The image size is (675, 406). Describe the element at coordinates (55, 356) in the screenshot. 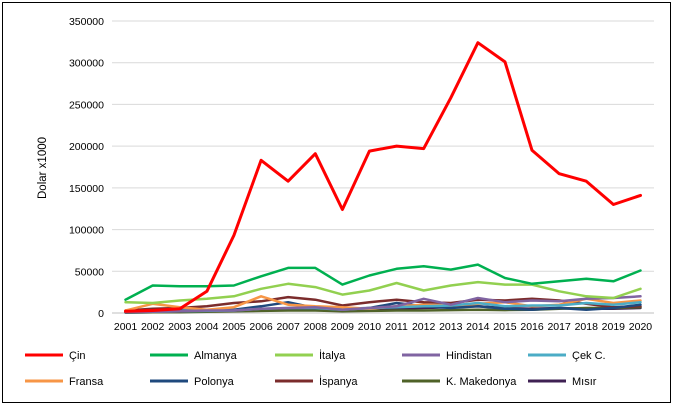

I see `legend-item: Çin` at that location.